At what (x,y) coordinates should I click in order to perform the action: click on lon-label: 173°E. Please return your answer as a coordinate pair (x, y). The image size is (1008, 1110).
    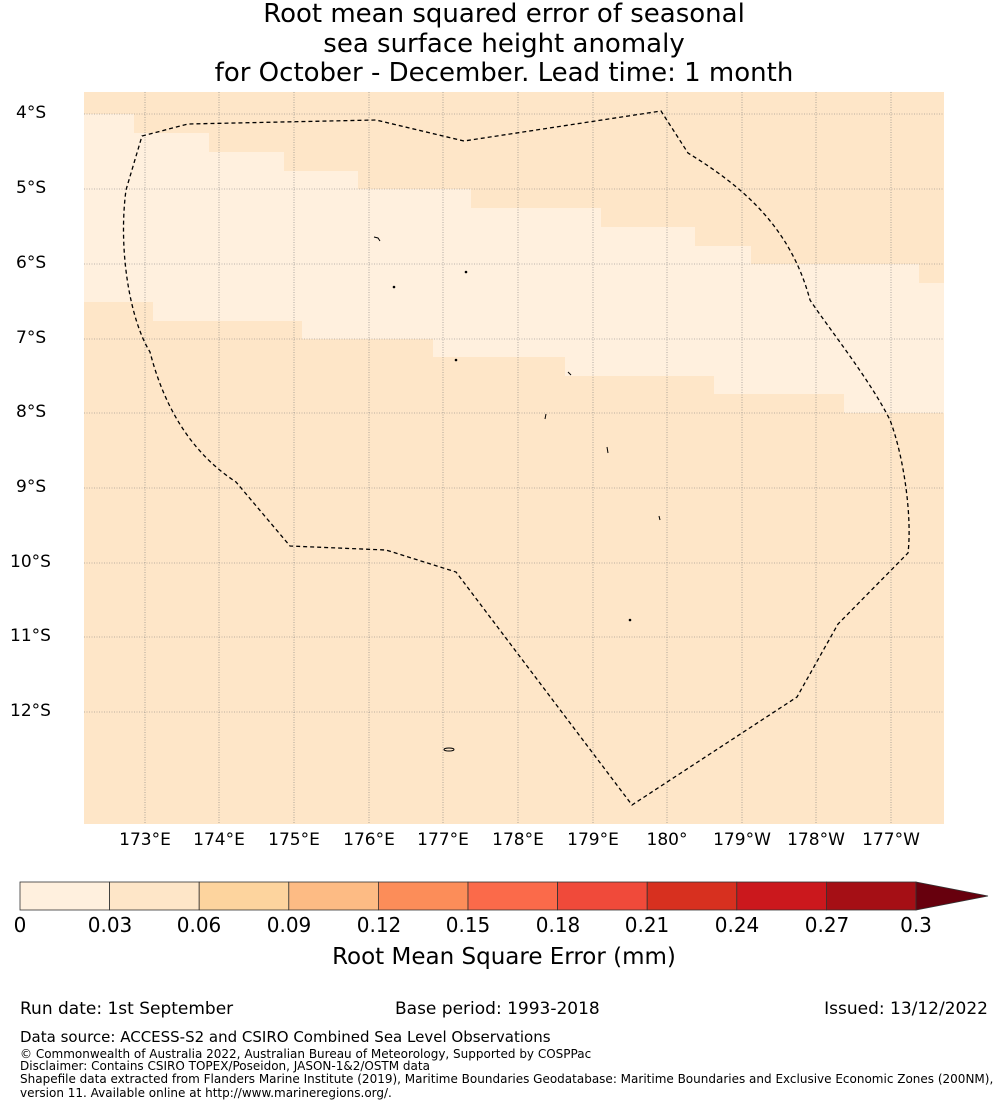
    Looking at the image, I should click on (145, 840).